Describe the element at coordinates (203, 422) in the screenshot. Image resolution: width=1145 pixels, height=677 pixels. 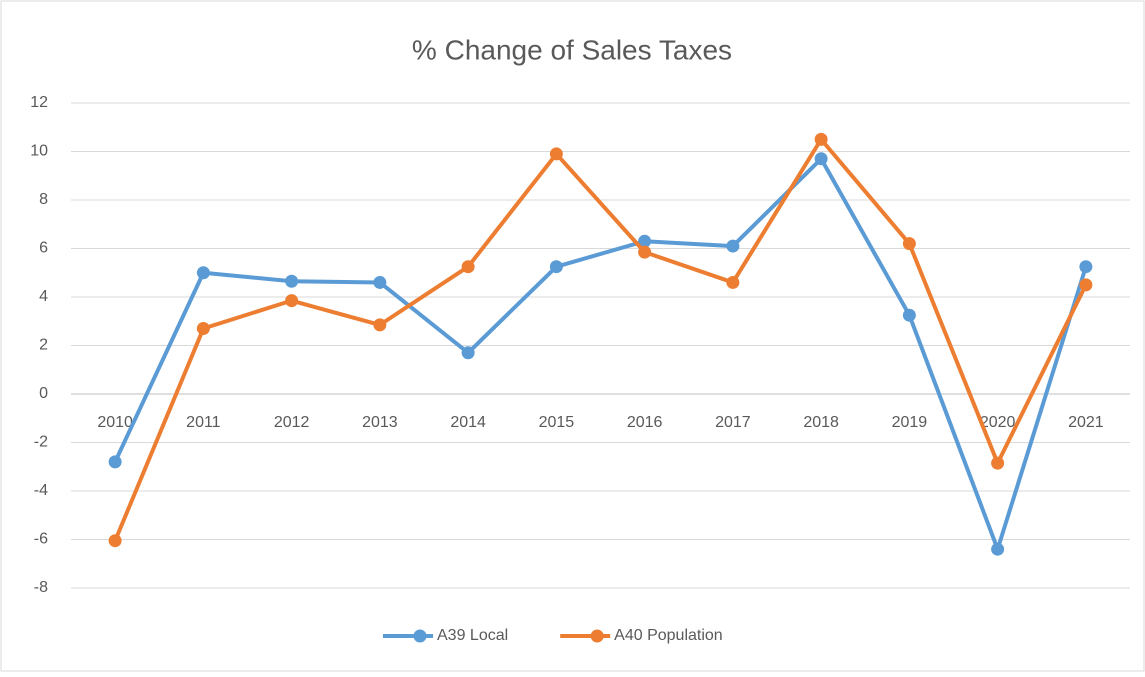
I see `x-tick-label: 2011` at that location.